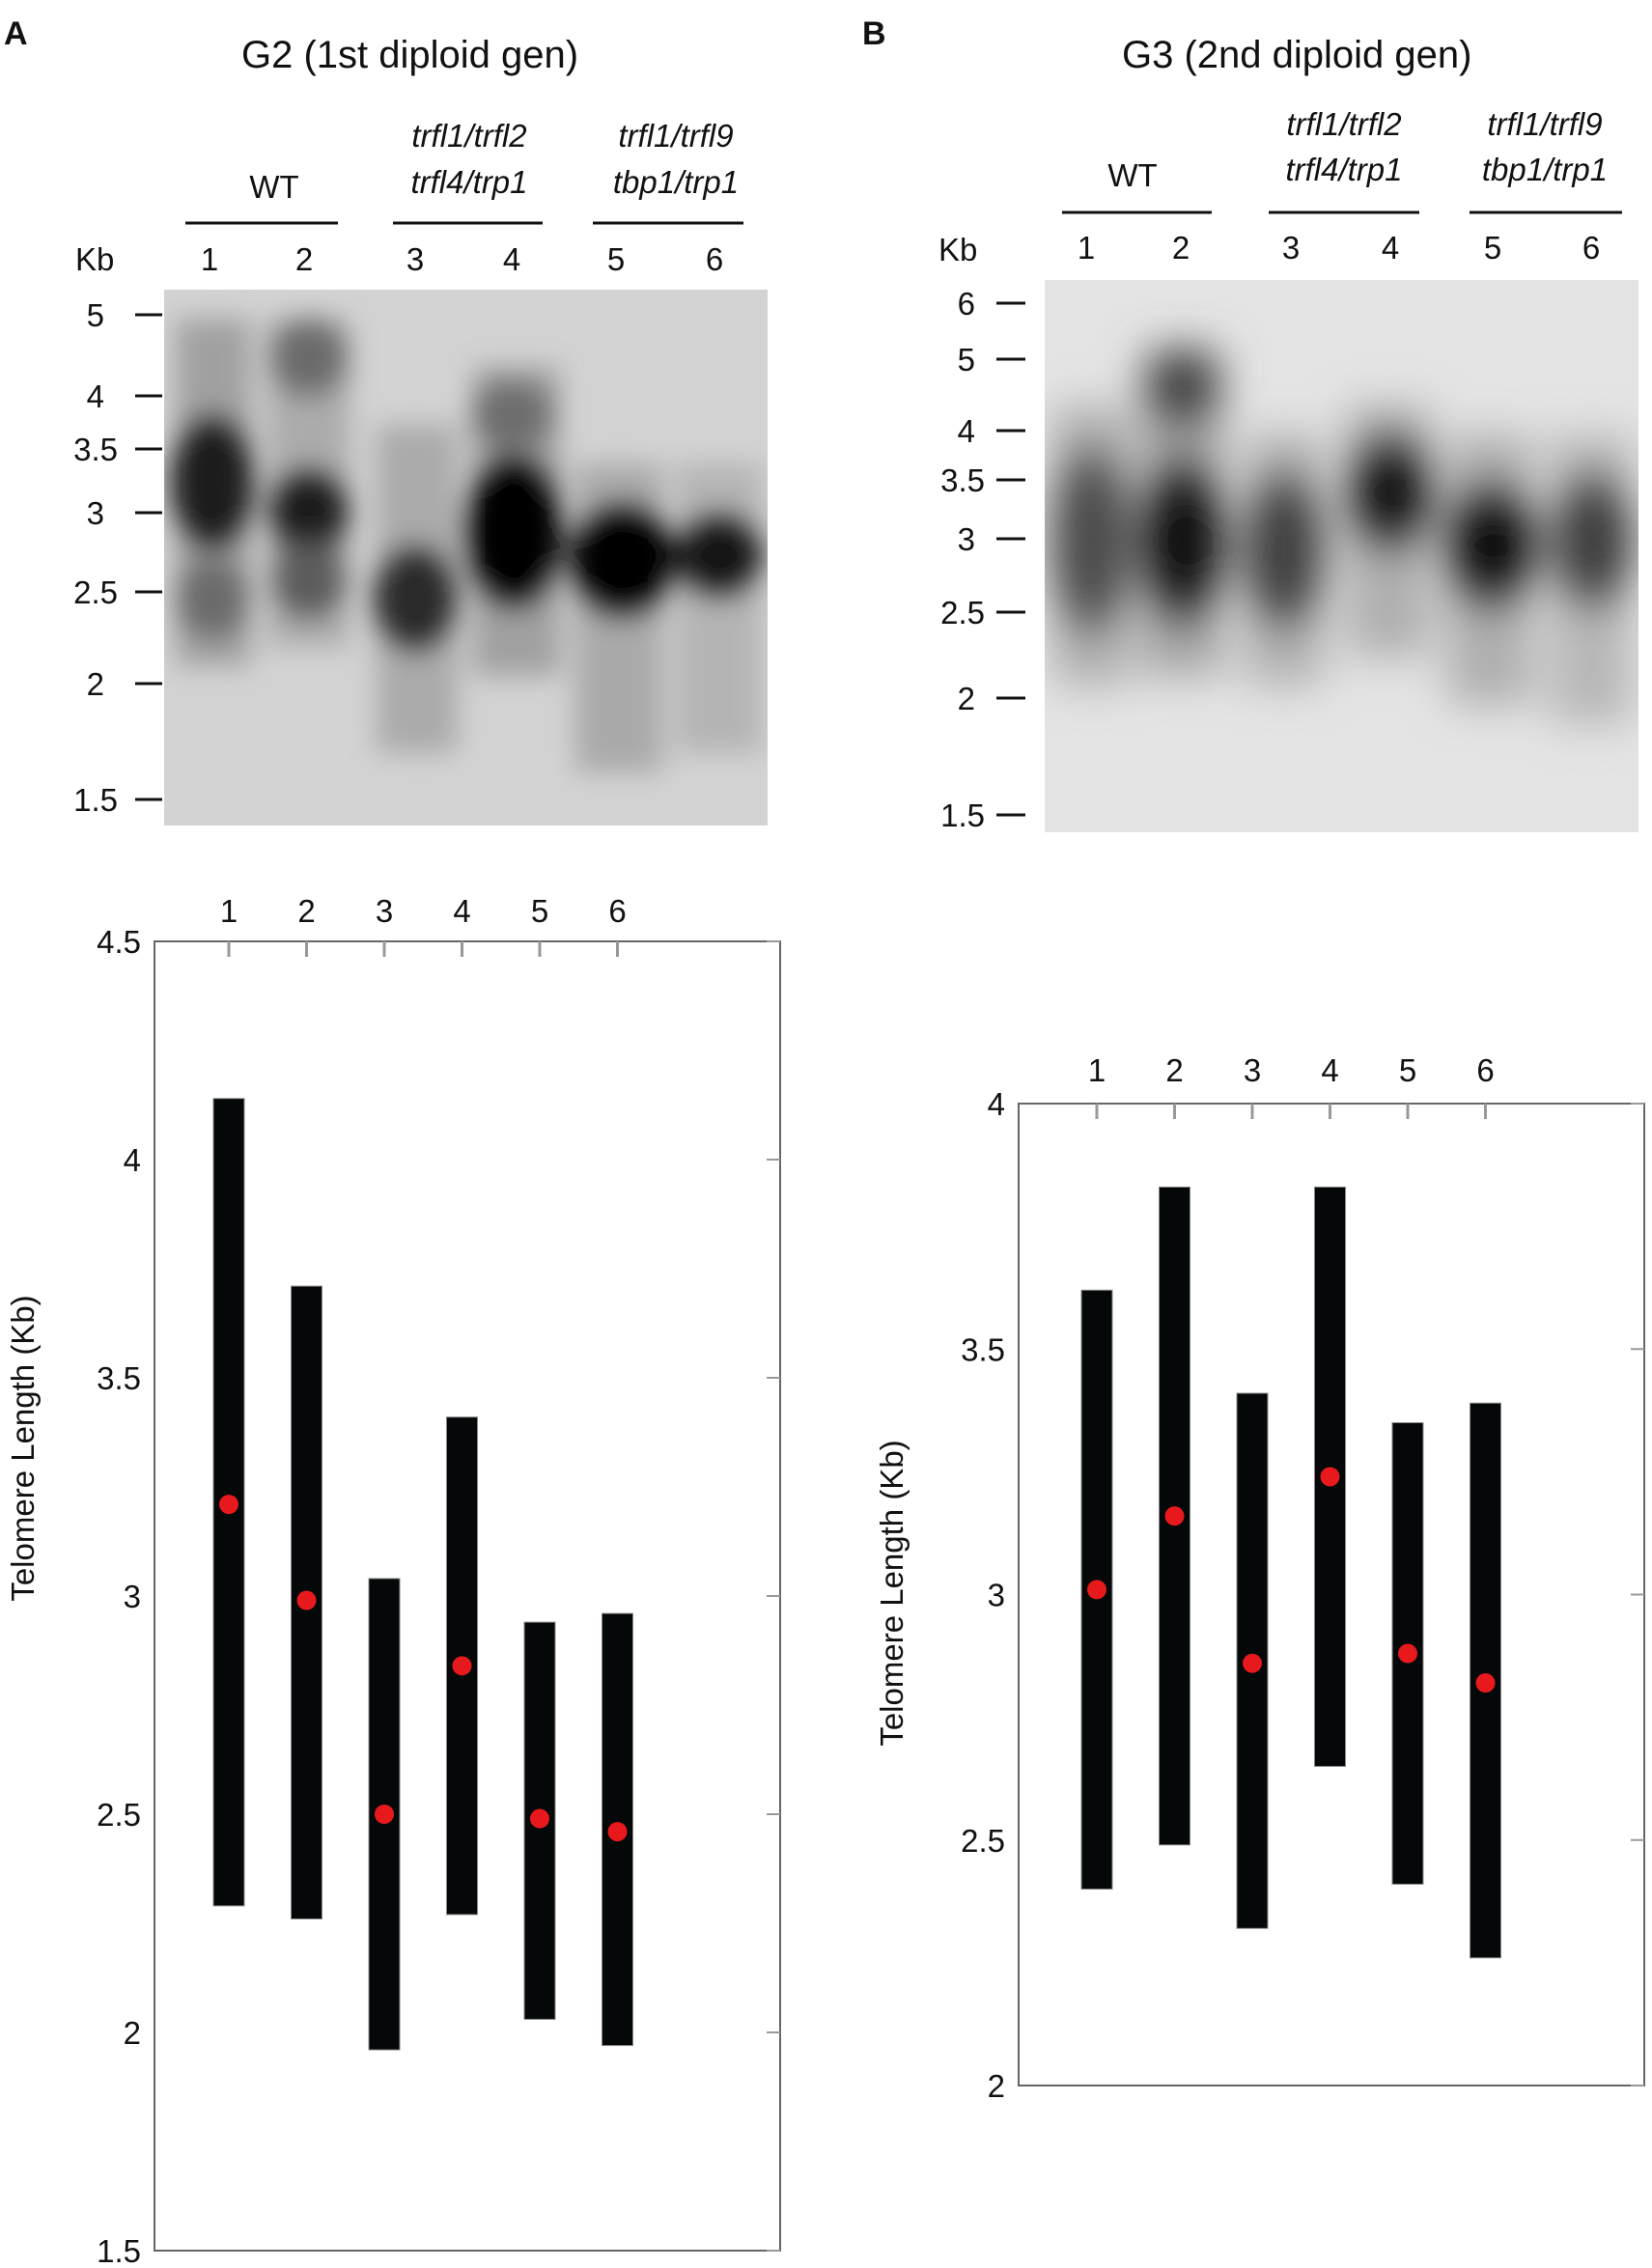  I want to click on panel-a-group3-label-line1: trfl1/trfl9, so click(676, 136).